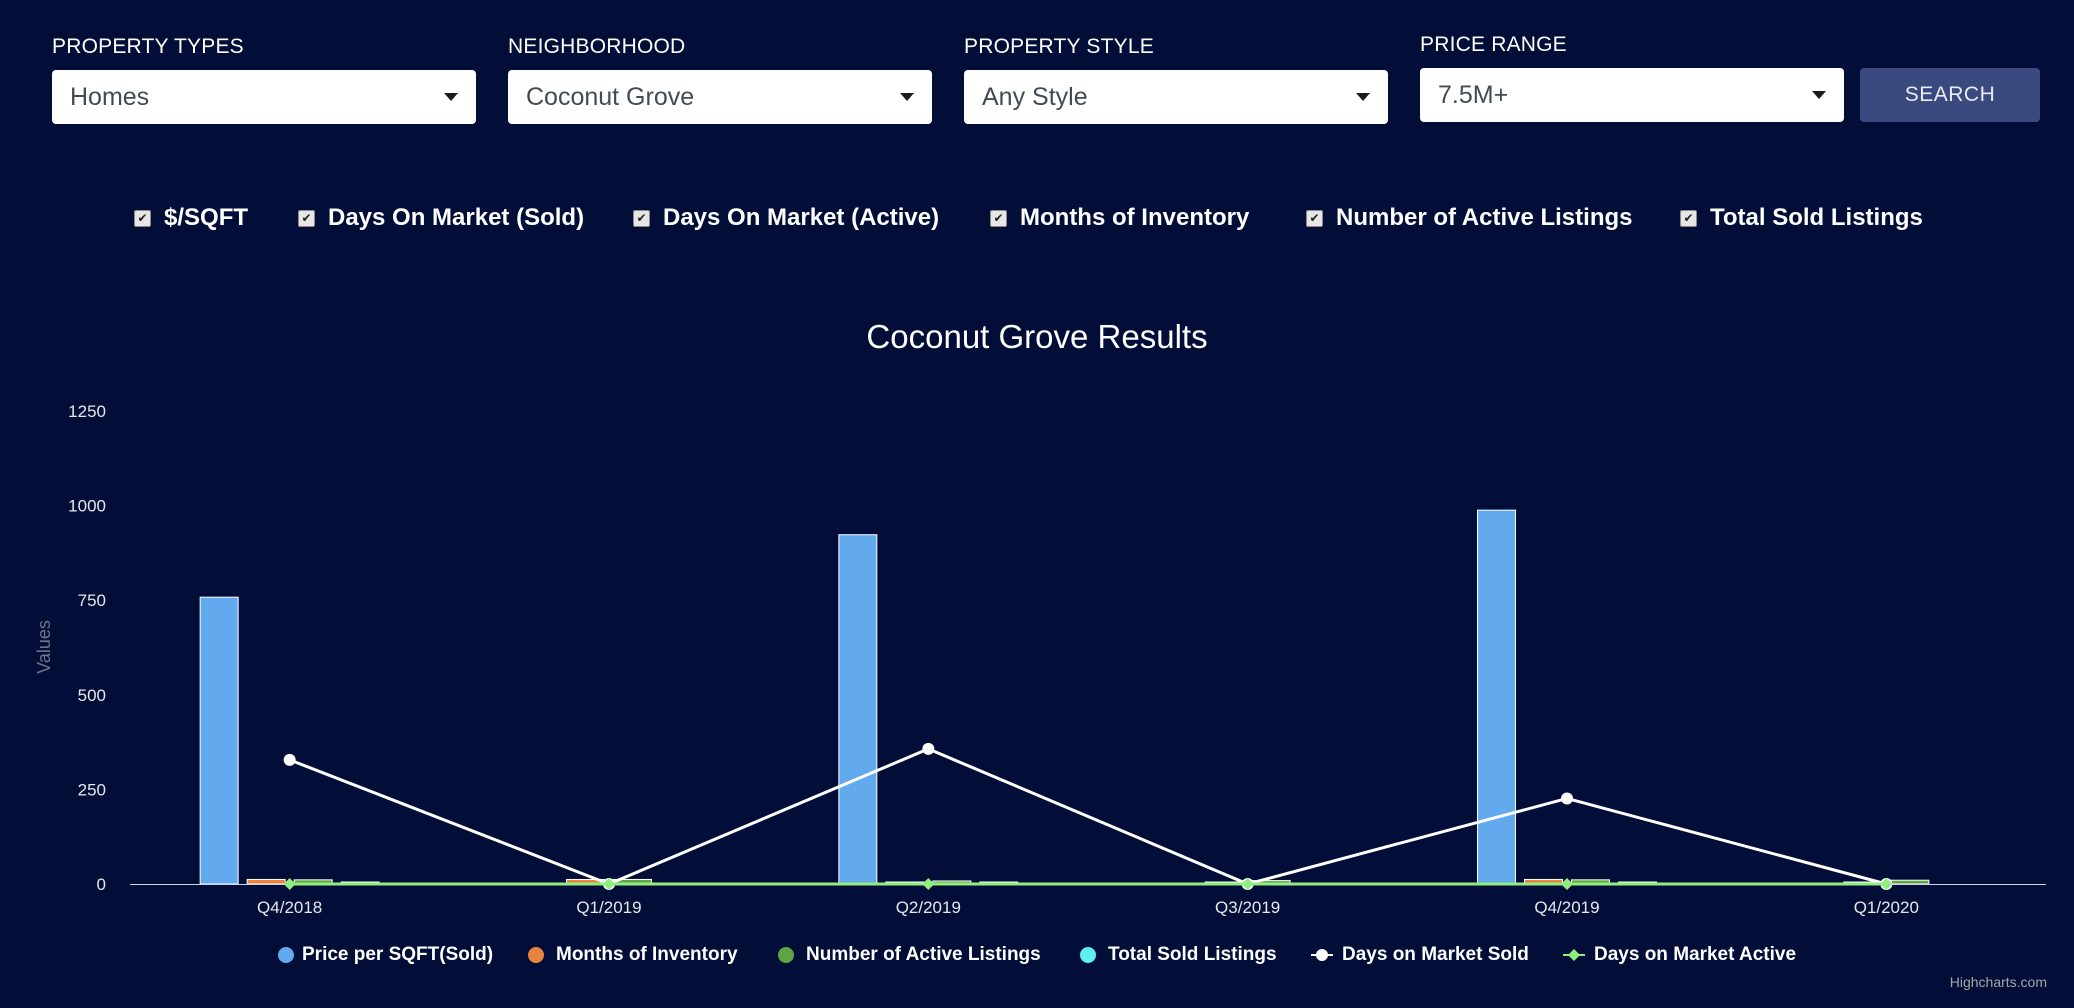  I want to click on y-tick-label: 0, so click(101, 884).